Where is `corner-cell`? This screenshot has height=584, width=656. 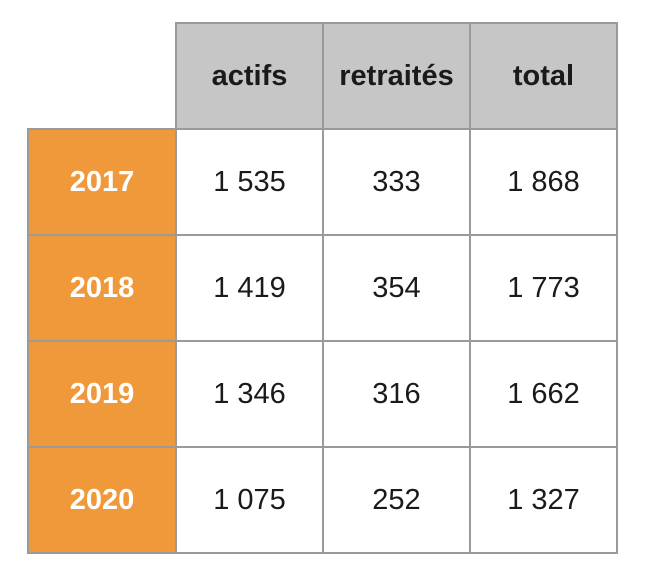
corner-cell is located at coordinates (102, 76).